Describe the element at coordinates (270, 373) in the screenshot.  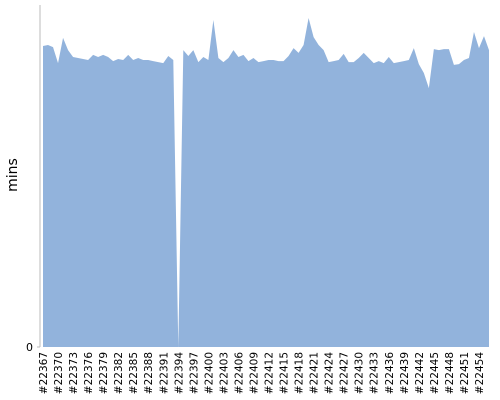
I see `x-tick-label: #22412` at that location.